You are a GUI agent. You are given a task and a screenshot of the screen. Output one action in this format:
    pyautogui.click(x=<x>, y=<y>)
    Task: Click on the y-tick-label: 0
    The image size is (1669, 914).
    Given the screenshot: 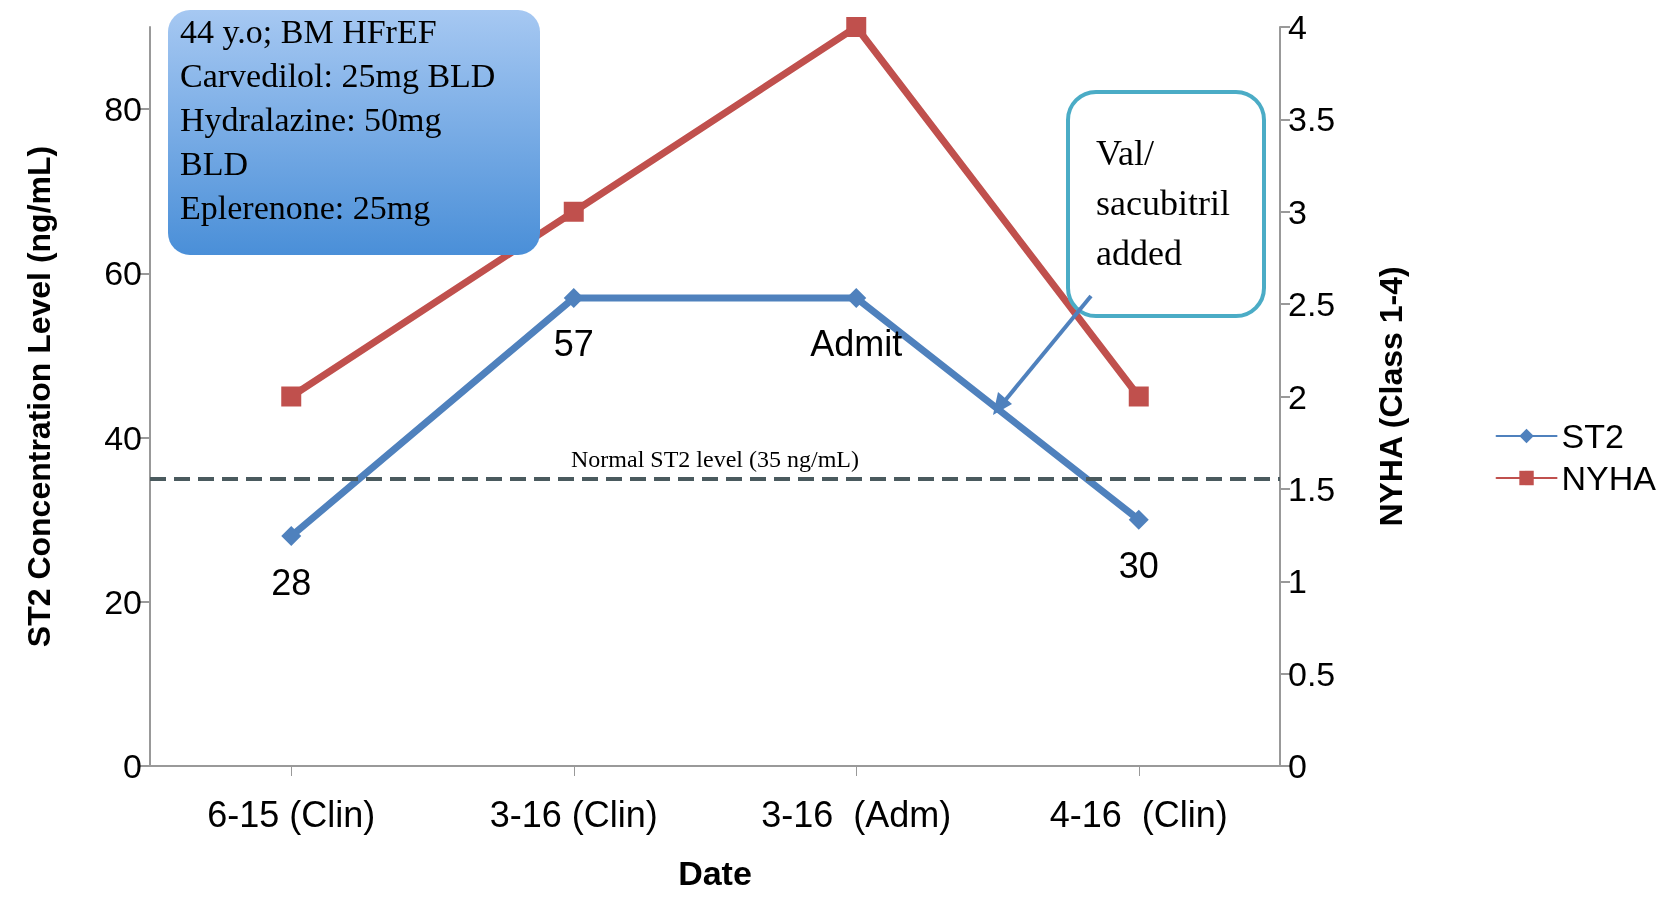 What is the action you would take?
    pyautogui.click(x=132, y=766)
    